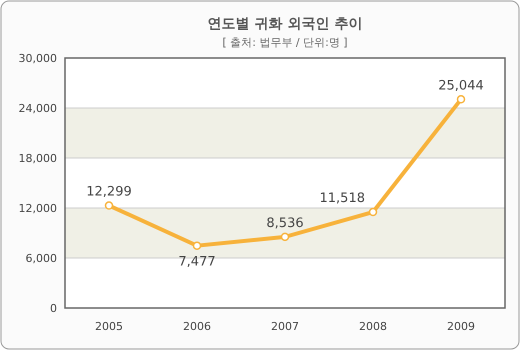 The image size is (520, 350). I want to click on data-label: 25,044, so click(461, 86).